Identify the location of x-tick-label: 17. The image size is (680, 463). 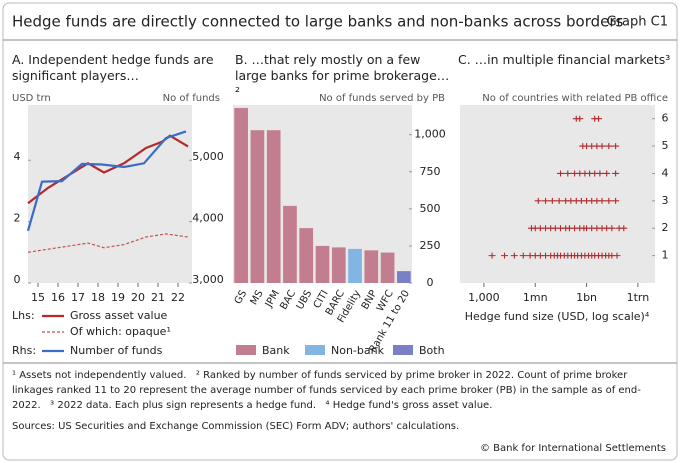
(78, 297).